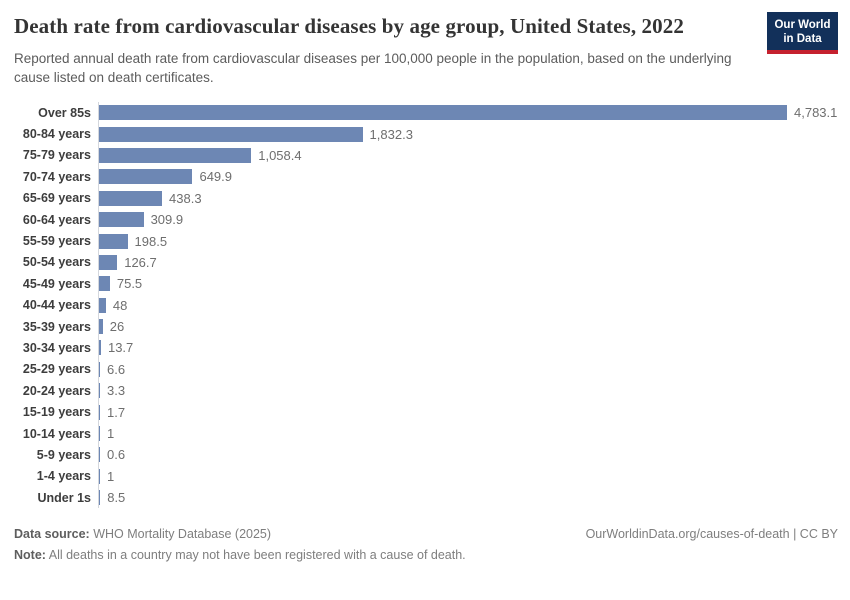 The width and height of the screenshot is (850, 600). I want to click on bar-row: 25-29 years 6.6, so click(426, 369).